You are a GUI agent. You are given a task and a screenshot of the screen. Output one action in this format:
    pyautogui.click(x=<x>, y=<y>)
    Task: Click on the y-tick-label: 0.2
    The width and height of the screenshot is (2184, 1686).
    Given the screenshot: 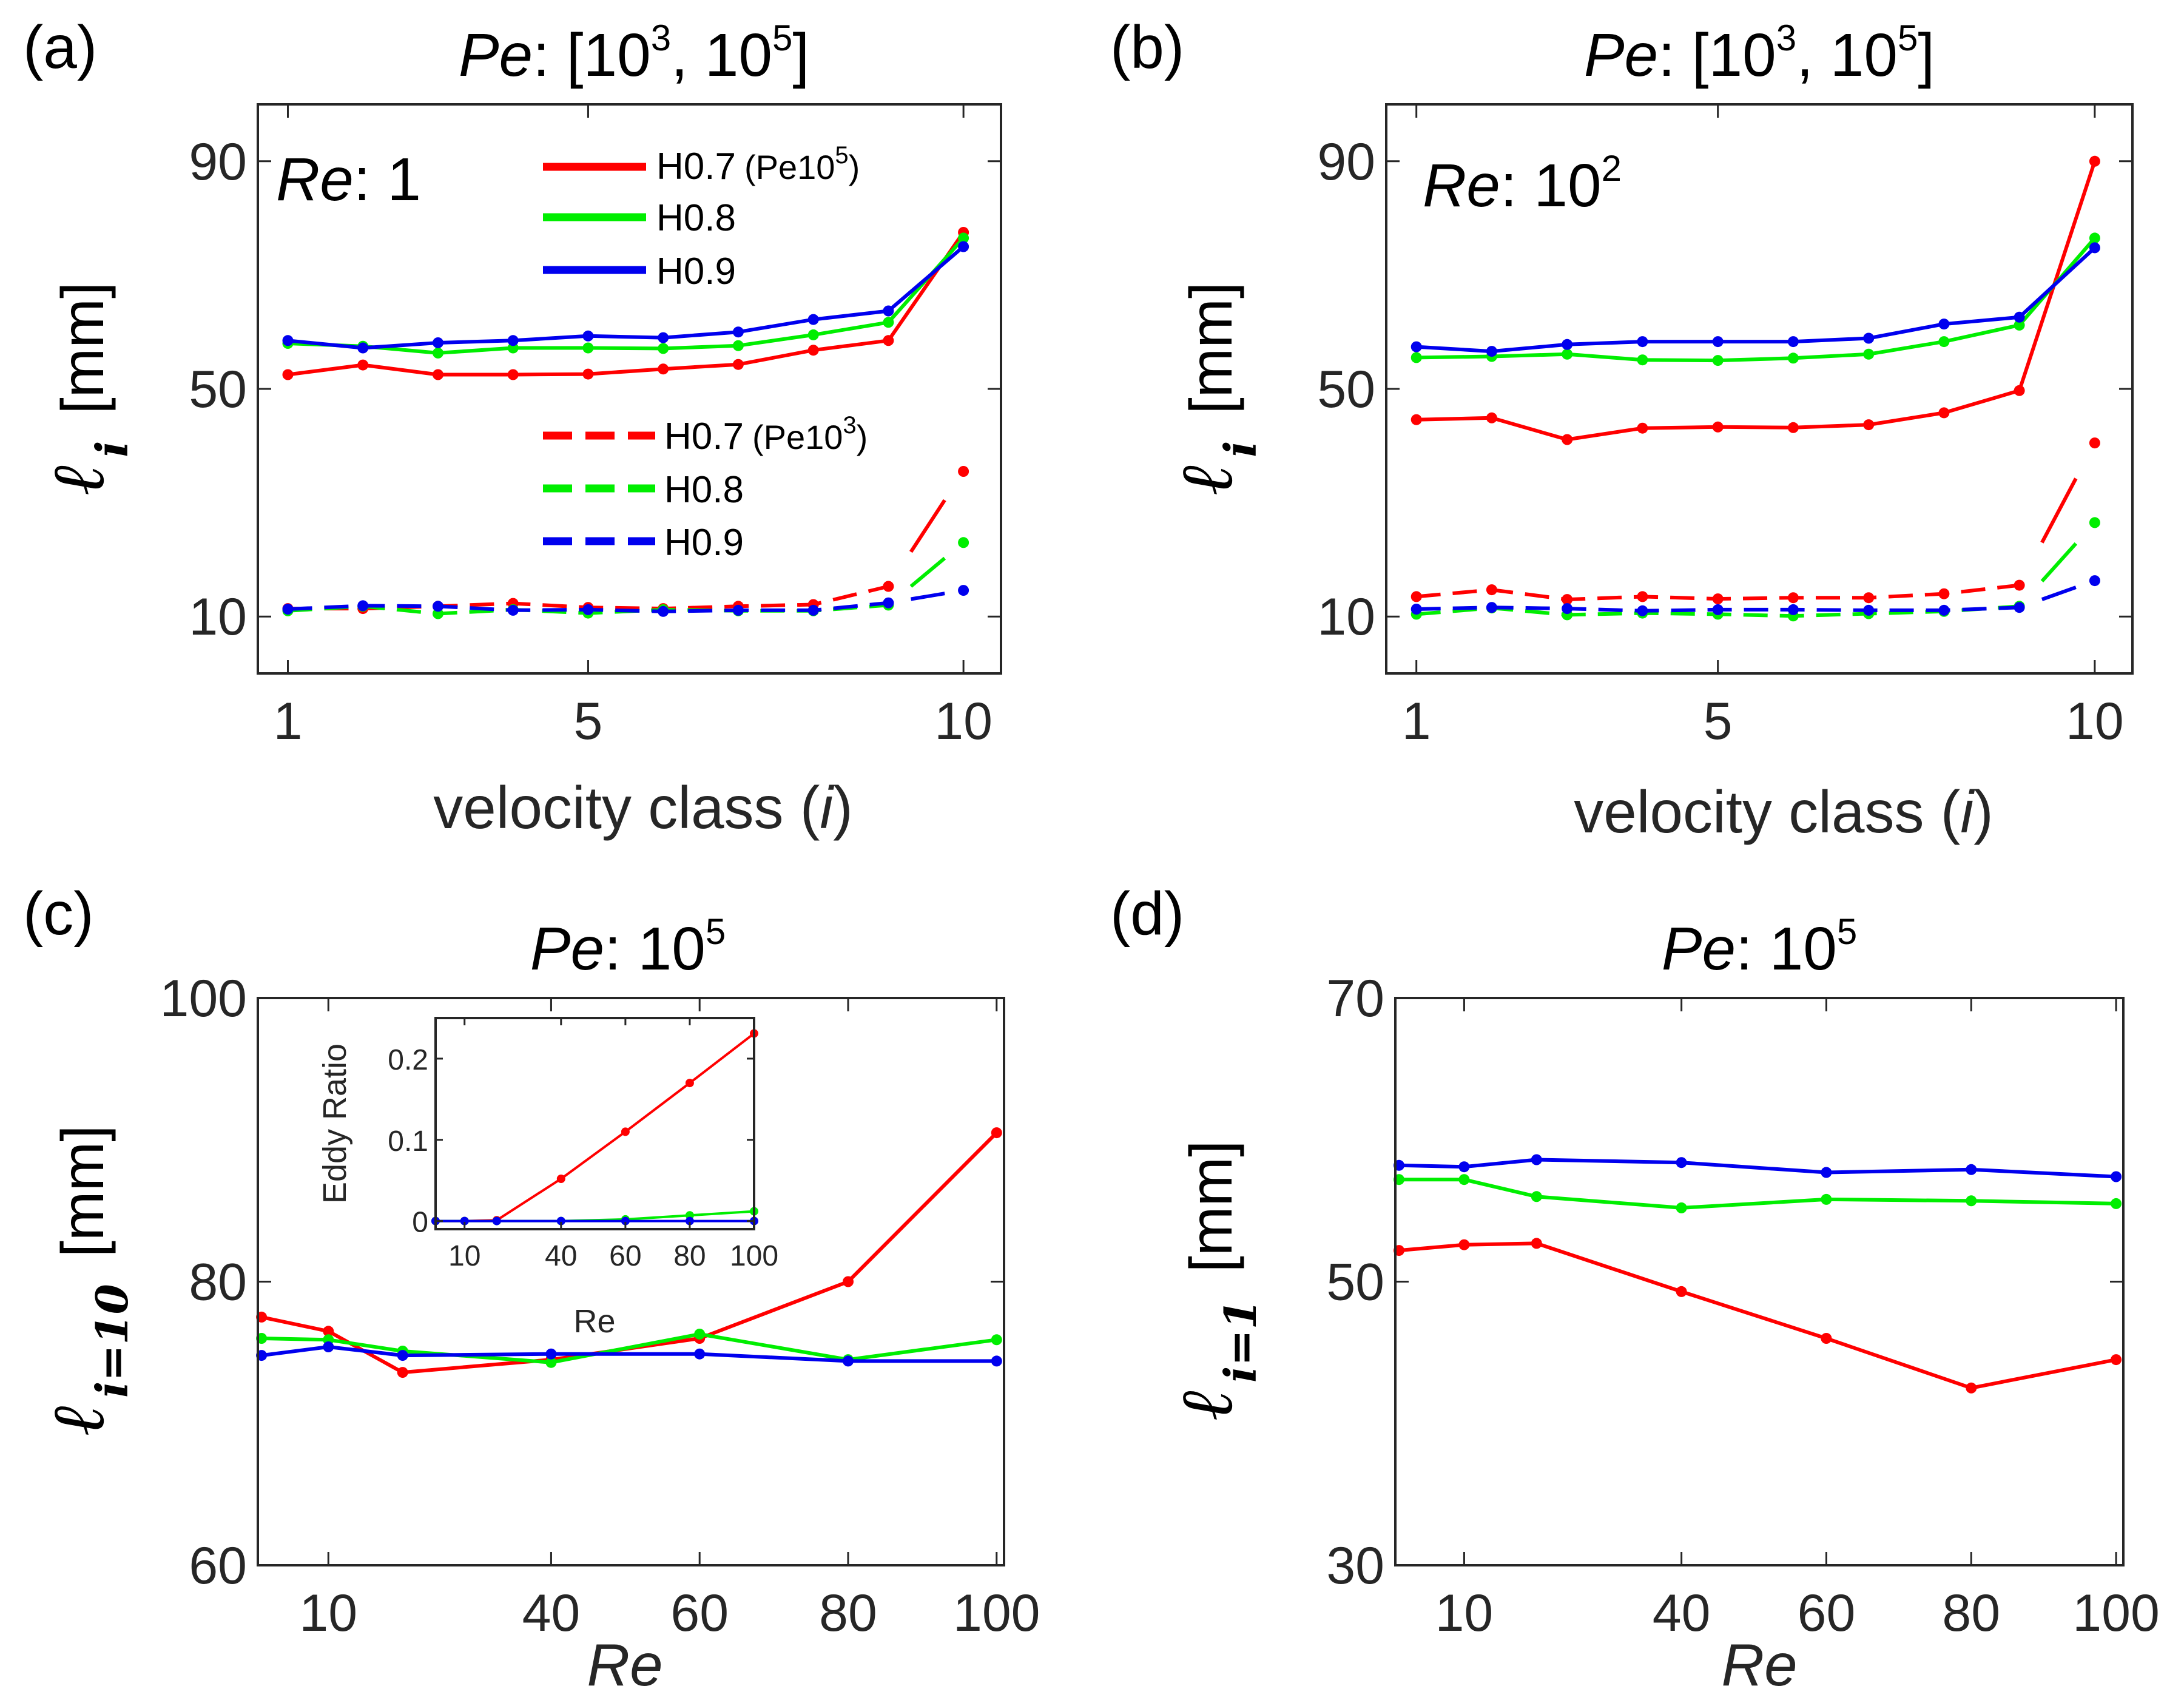 What is the action you would take?
    pyautogui.click(x=408, y=1060)
    